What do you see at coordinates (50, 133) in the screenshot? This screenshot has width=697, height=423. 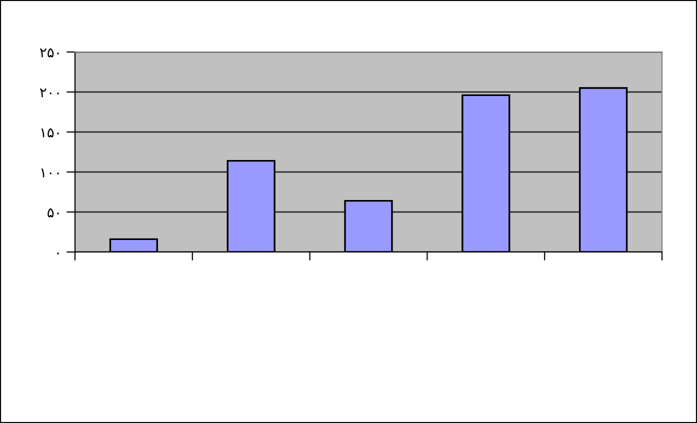 I see `y-tick-label: ۱۵۰` at bounding box center [50, 133].